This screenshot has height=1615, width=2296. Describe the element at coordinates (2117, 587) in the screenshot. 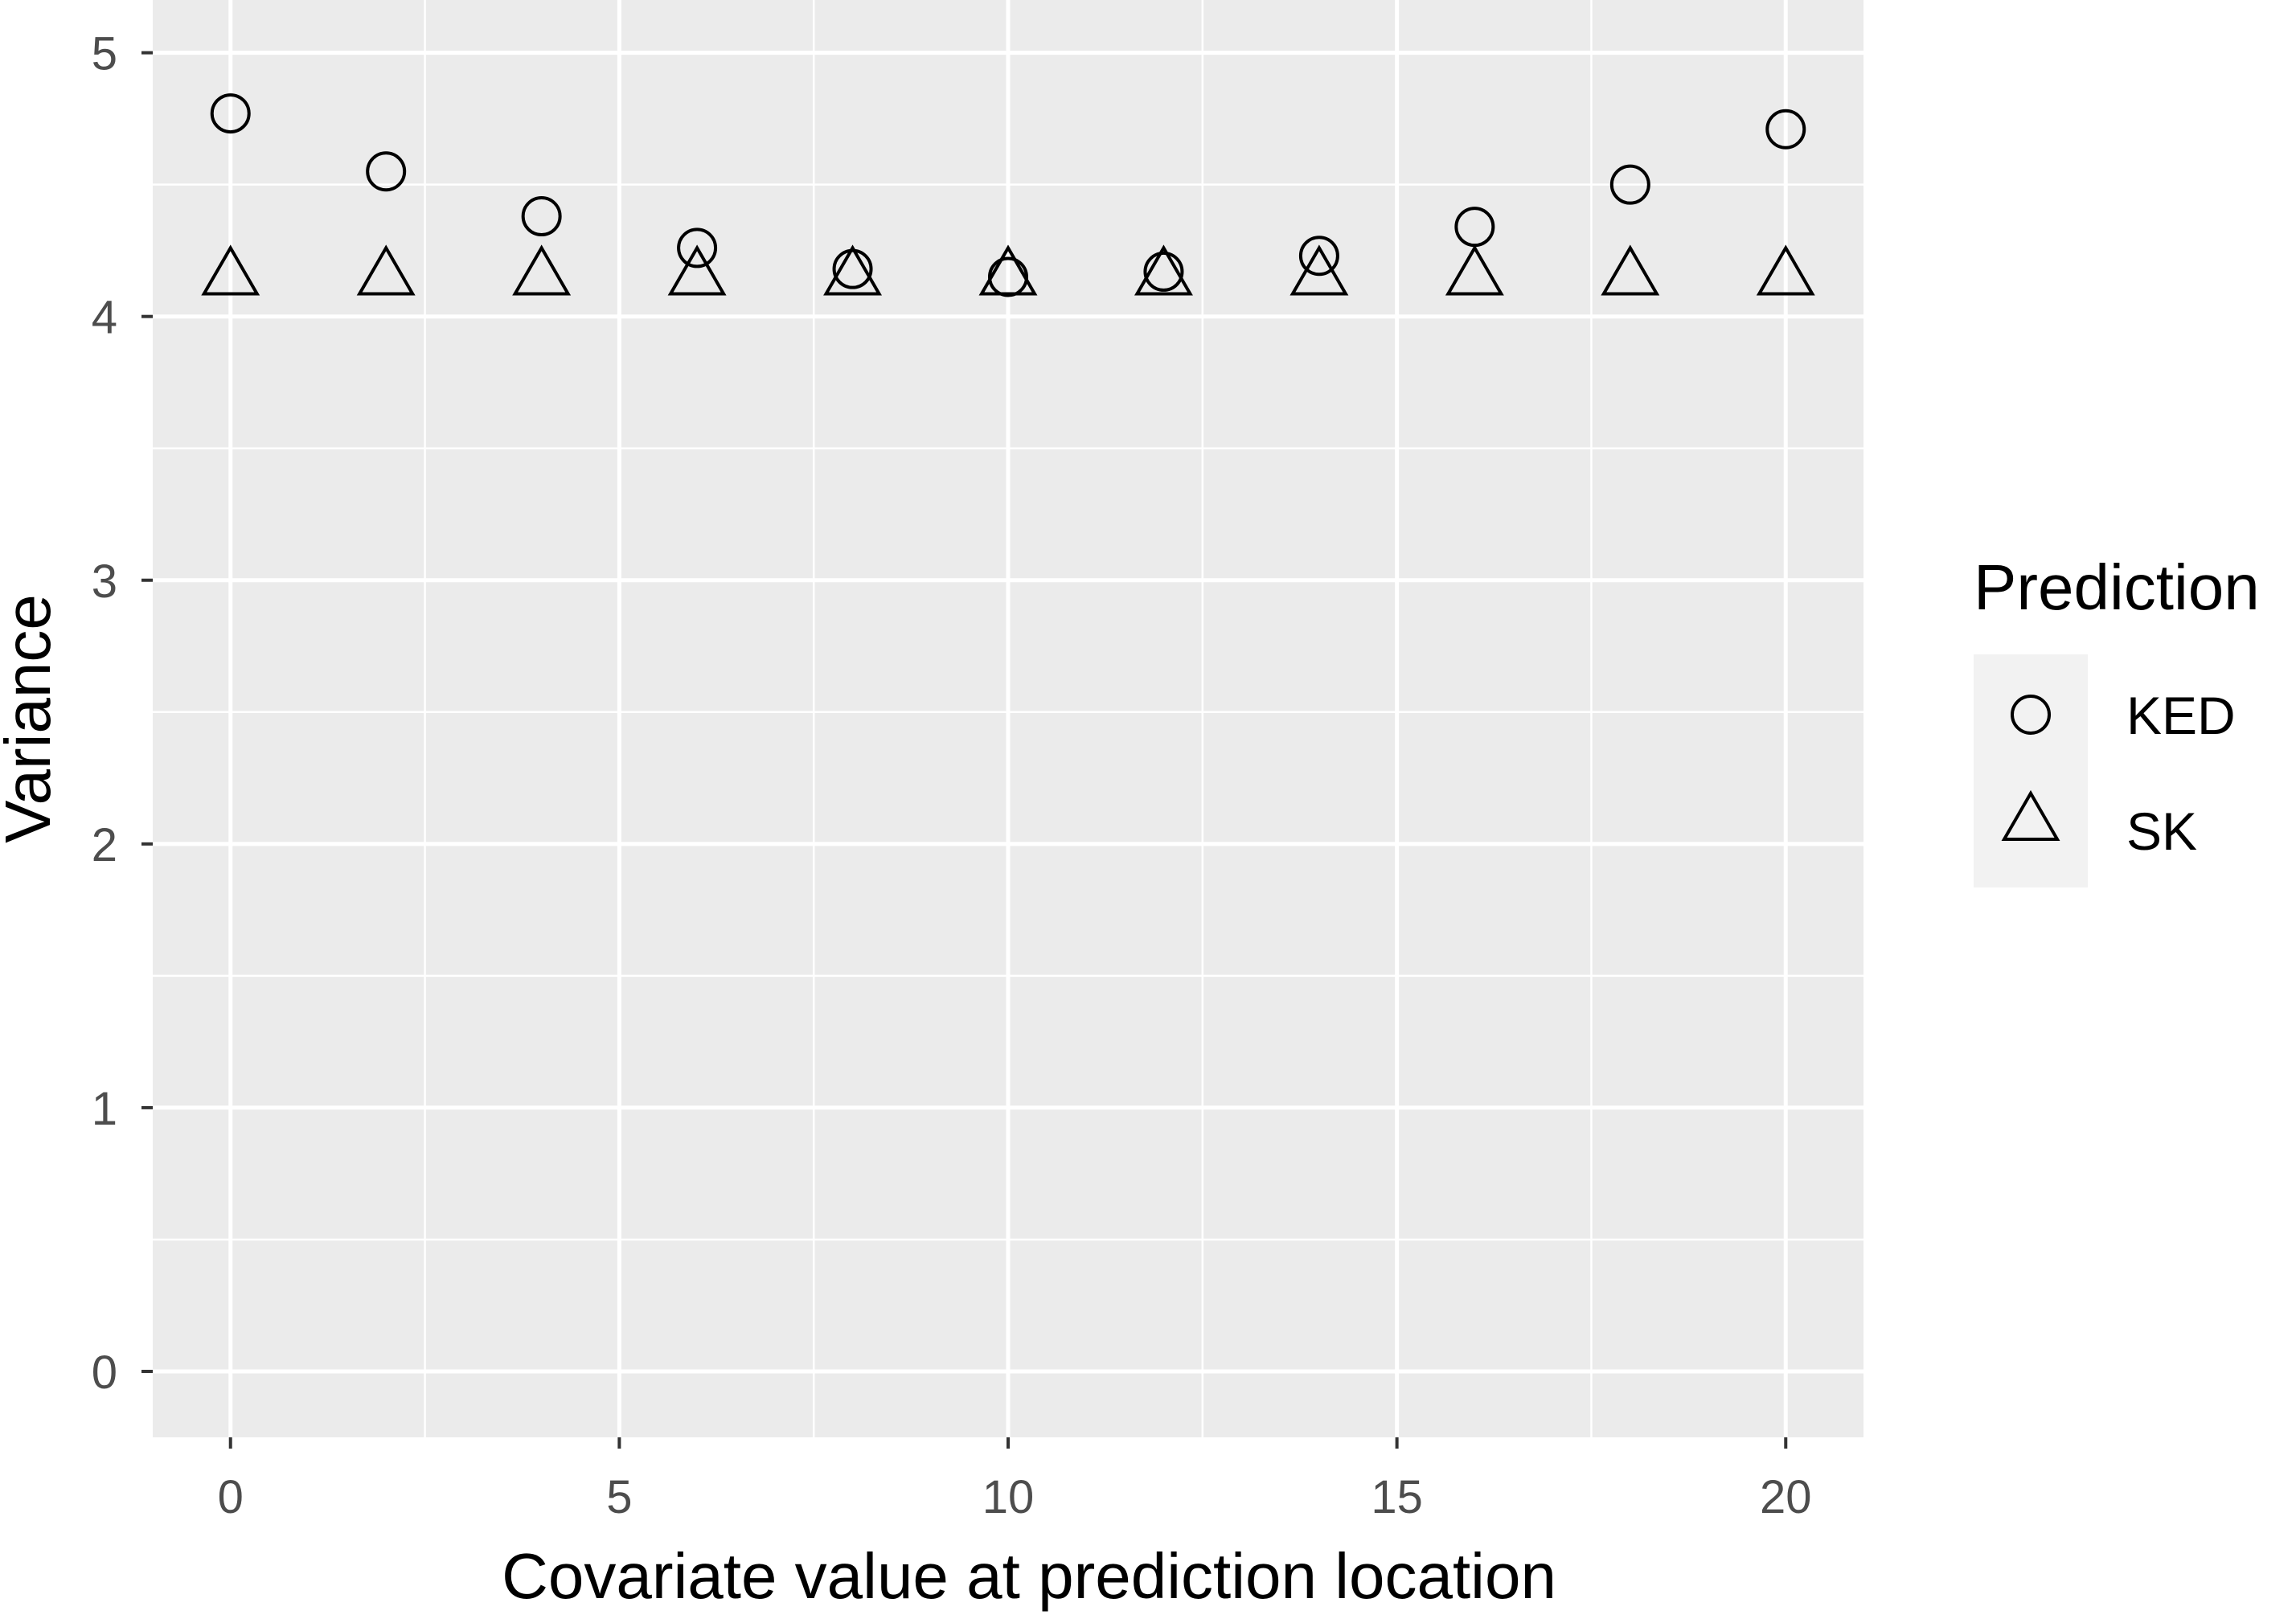

I see `legend-title: Prediction` at that location.